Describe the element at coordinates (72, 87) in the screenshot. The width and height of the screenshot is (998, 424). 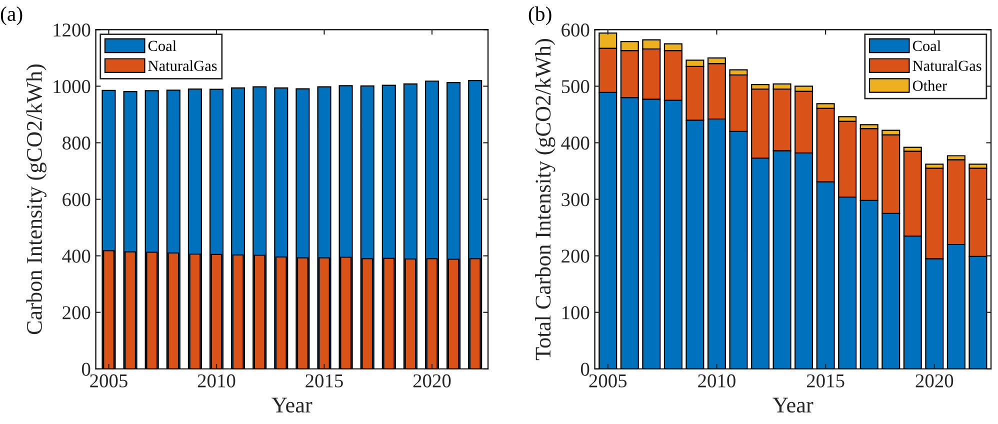
I see `y-tick-label: 1000` at that location.